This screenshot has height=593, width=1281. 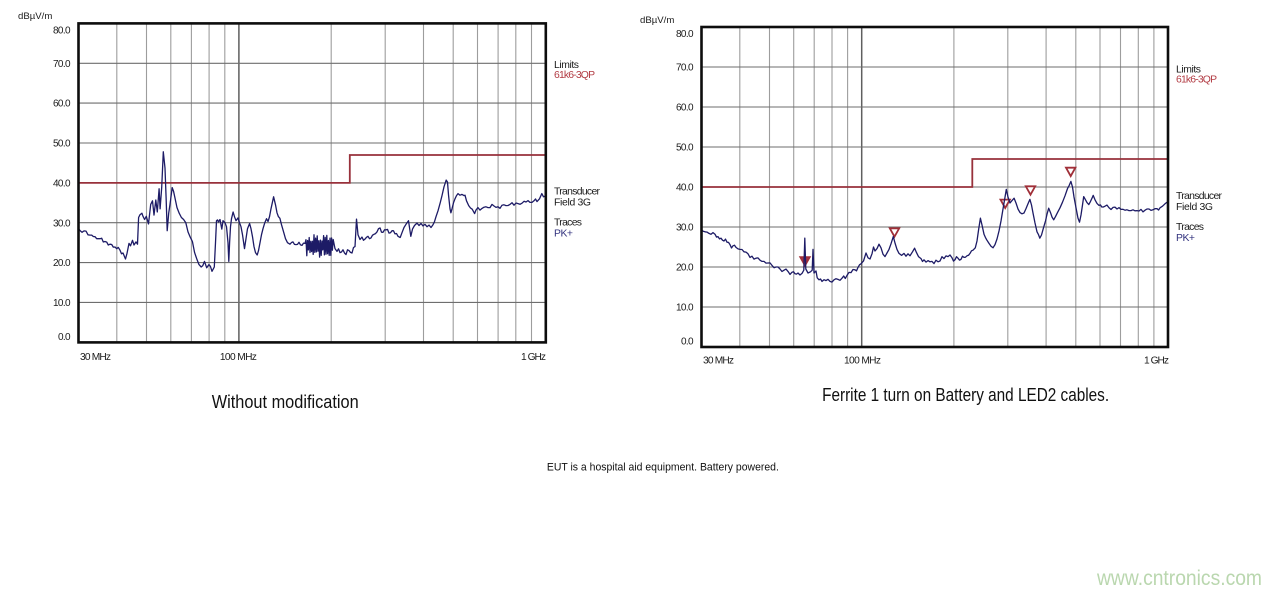 I want to click on svg-text: www.cntronics.com, so click(x=1179, y=578).